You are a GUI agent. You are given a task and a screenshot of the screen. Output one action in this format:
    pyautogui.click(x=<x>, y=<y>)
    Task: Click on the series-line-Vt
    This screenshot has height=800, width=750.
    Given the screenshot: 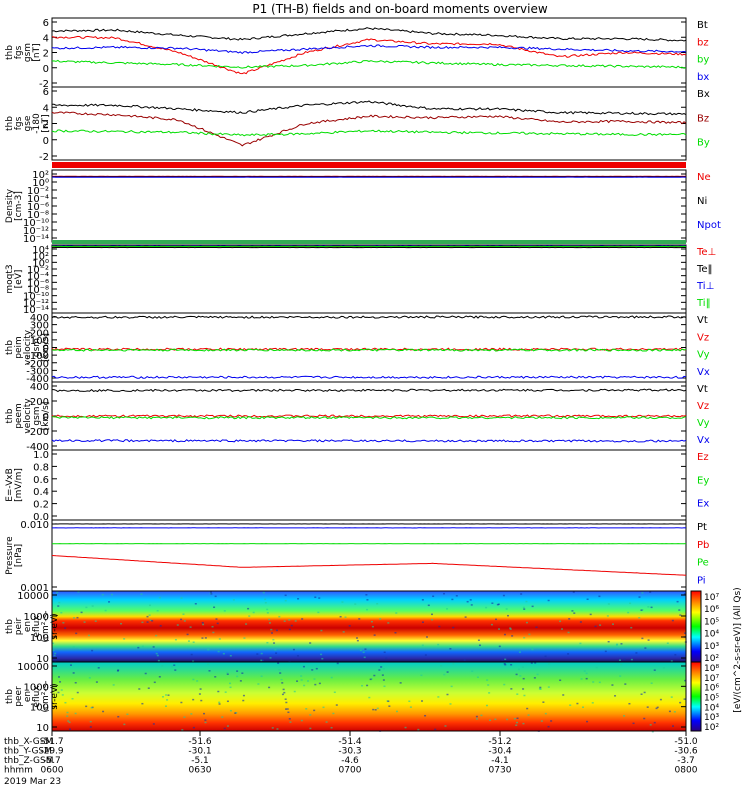 What is the action you would take?
    pyautogui.click(x=369, y=390)
    